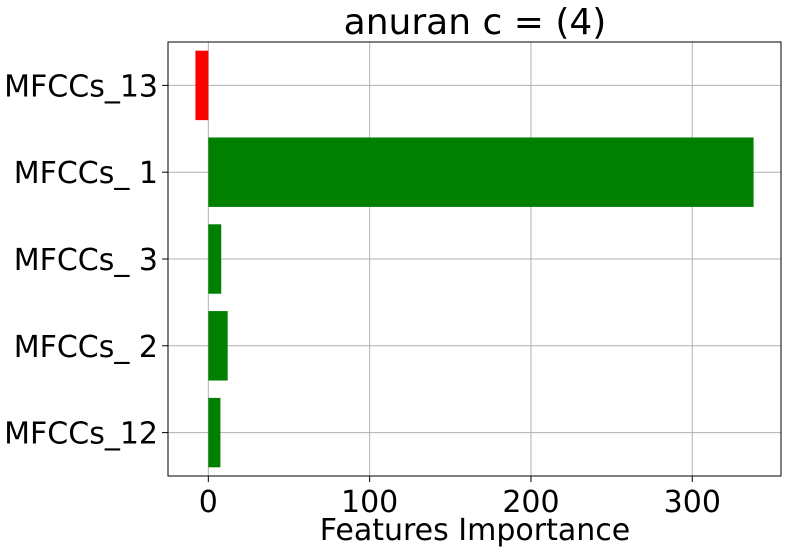  Describe the element at coordinates (81, 86) in the screenshot. I see `y-tick-label: MFCCs_13` at that location.